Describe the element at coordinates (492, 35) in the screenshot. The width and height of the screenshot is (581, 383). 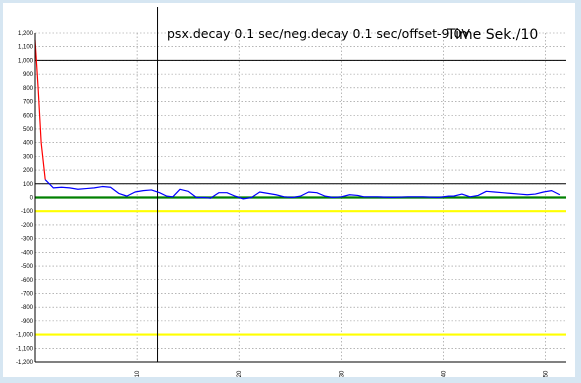
I see `time-axis-label: Time Sek./10` at that location.